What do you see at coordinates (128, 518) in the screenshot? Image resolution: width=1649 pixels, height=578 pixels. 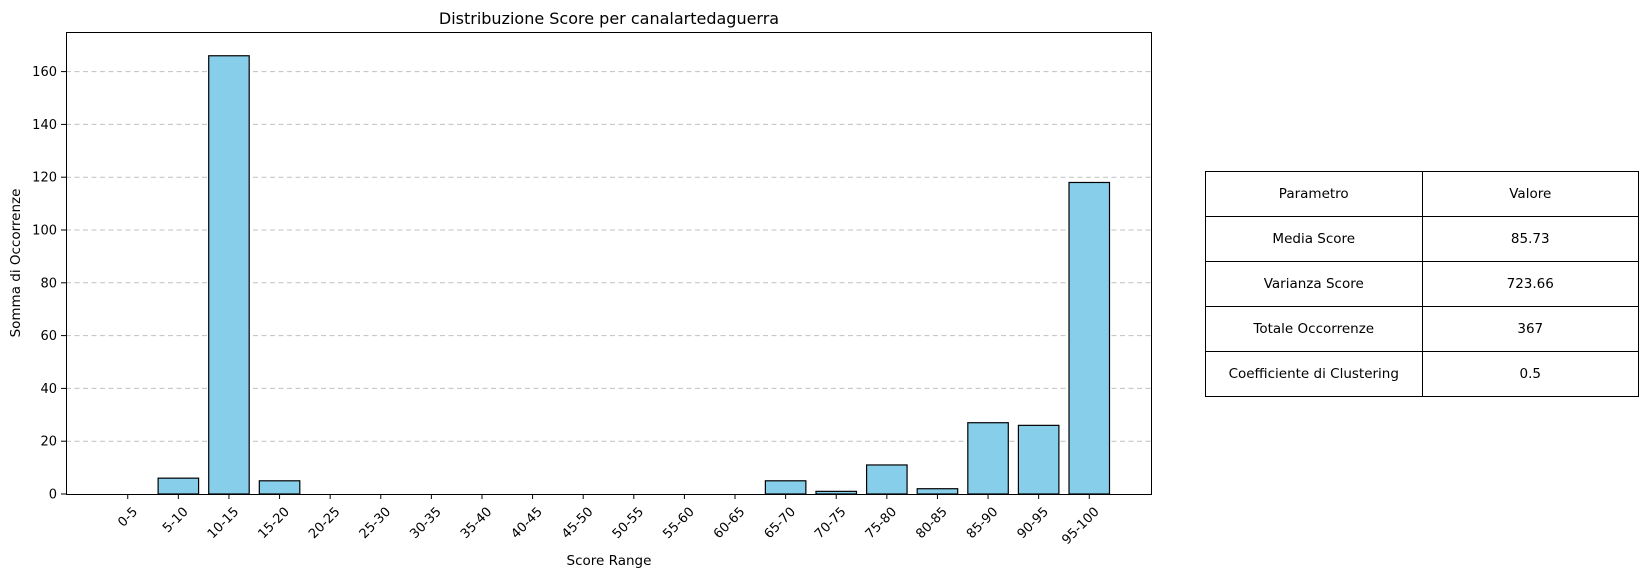 I see `x-tick-label: 0-5` at bounding box center [128, 518].